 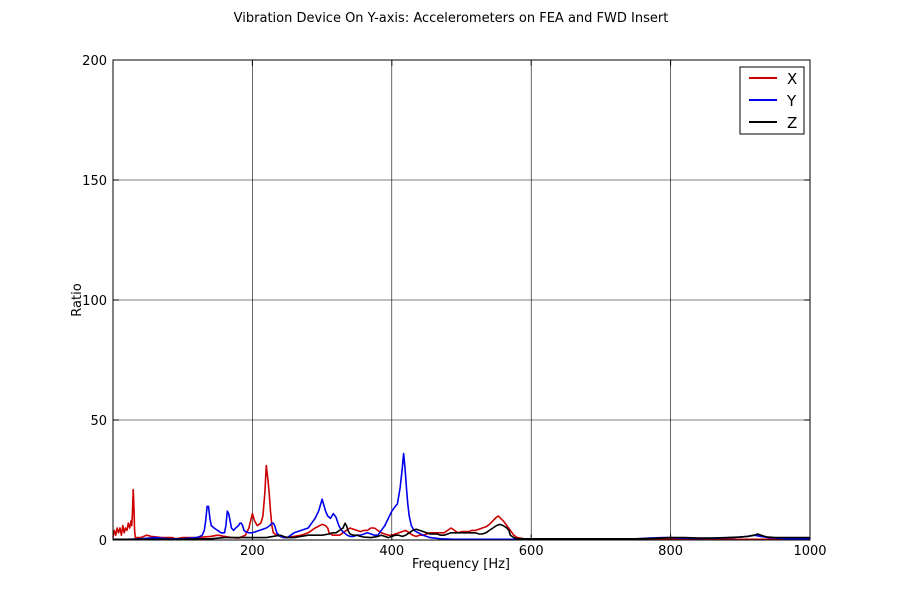 What do you see at coordinates (252, 551) in the screenshot?
I see `x-tick-label: 200` at bounding box center [252, 551].